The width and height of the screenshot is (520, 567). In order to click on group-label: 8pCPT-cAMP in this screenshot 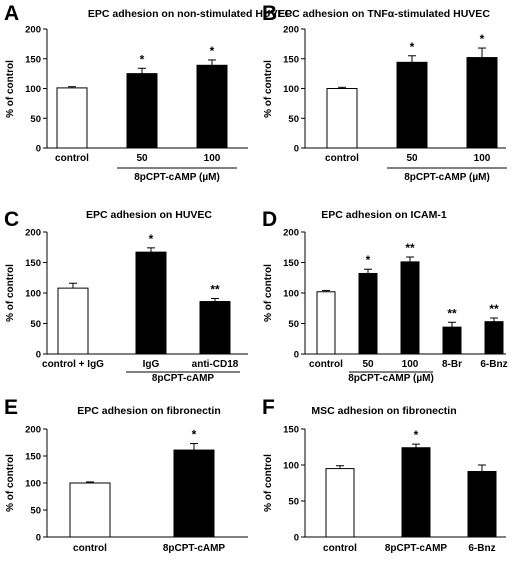, I will do `click(183, 378)`.